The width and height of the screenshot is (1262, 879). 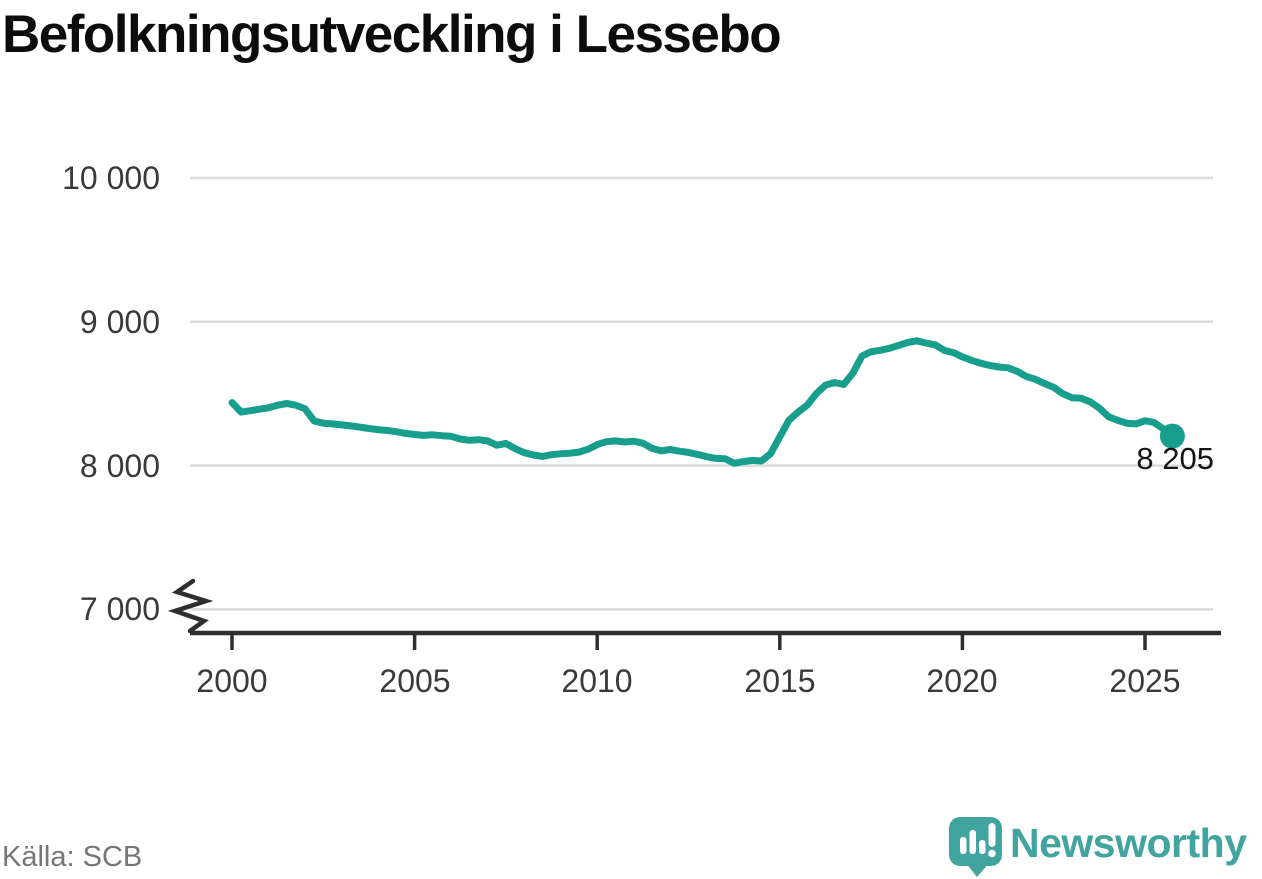 What do you see at coordinates (415, 681) in the screenshot?
I see `x-axis-label-2005: 2005` at bounding box center [415, 681].